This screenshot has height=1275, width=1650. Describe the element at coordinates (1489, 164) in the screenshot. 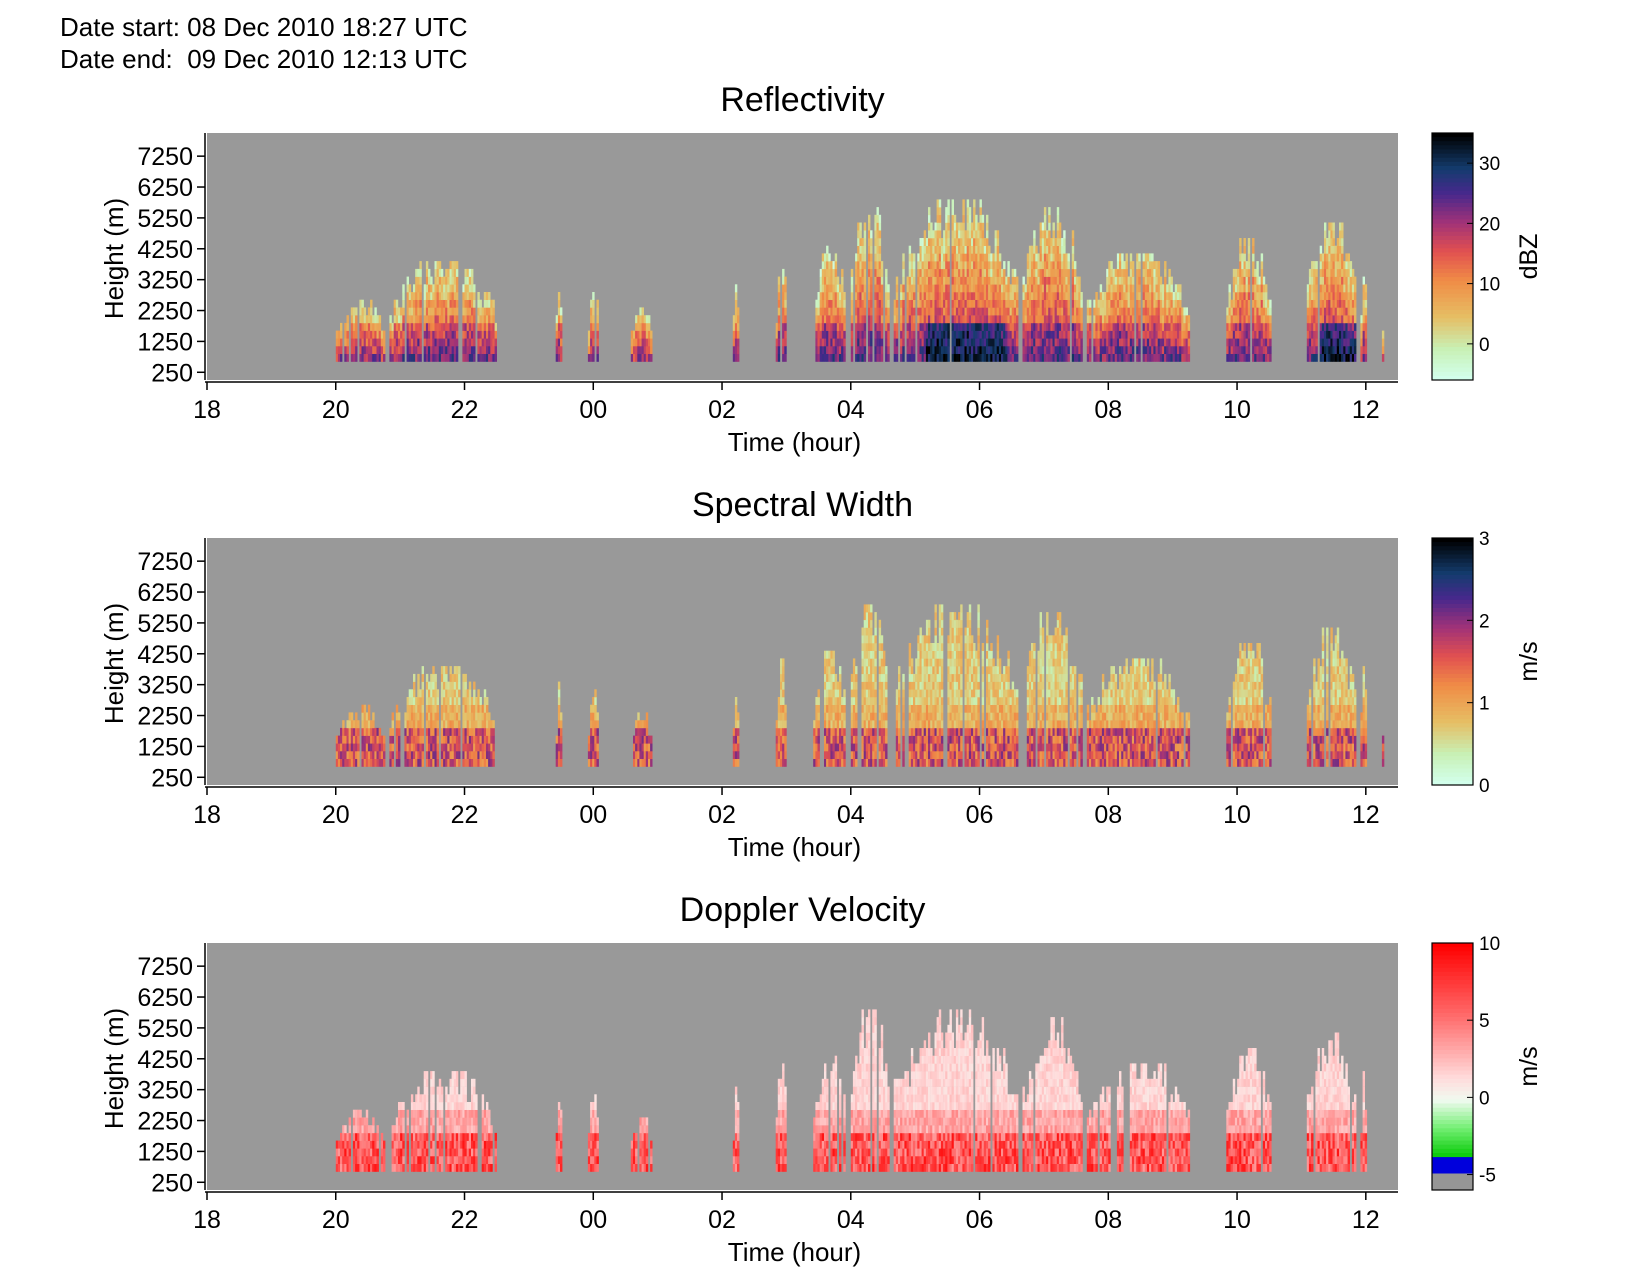

I see `colorbar-tick-label: 30` at that location.